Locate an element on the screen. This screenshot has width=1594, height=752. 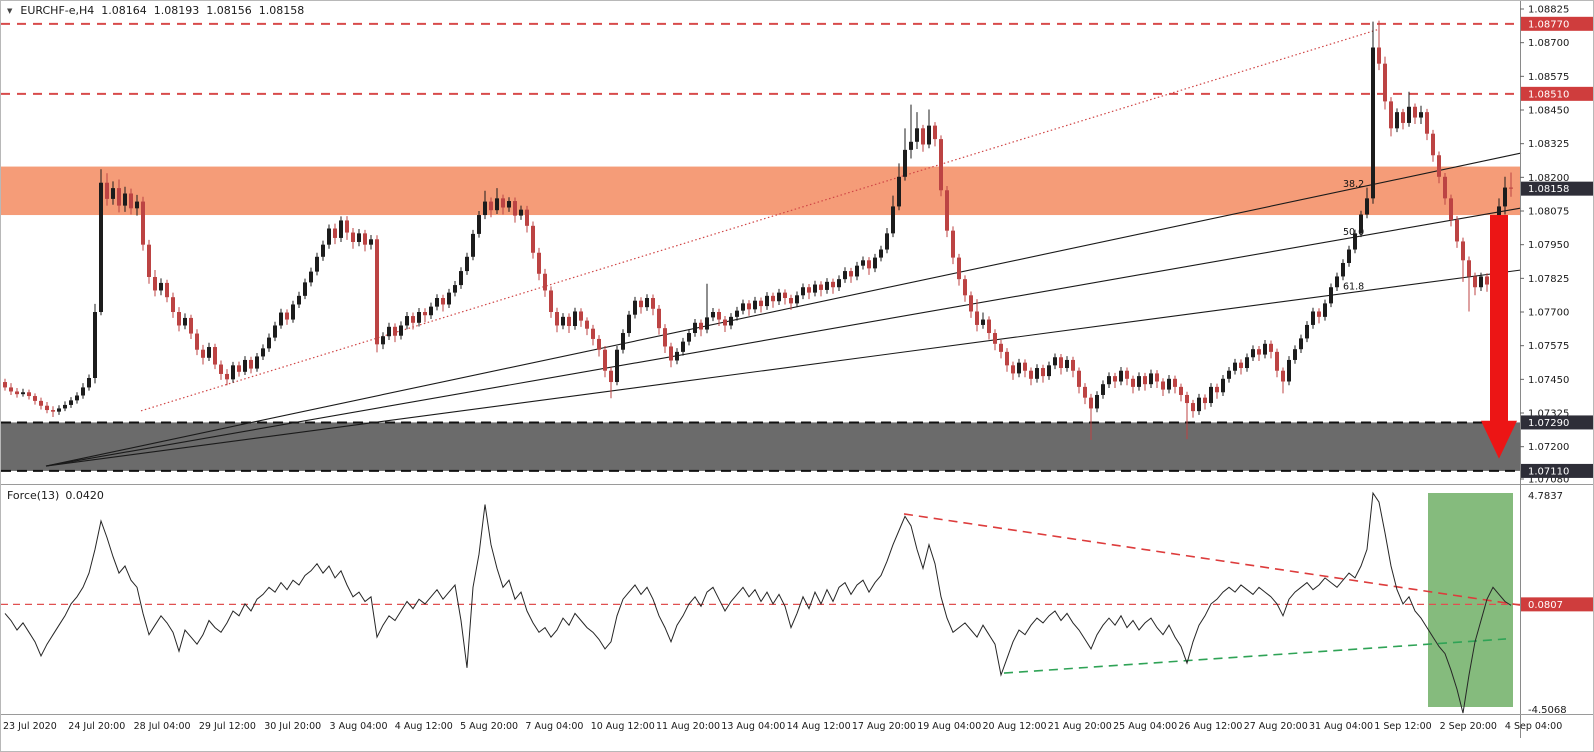
ohlc-open: 1.08164 is located at coordinates (124, 10).